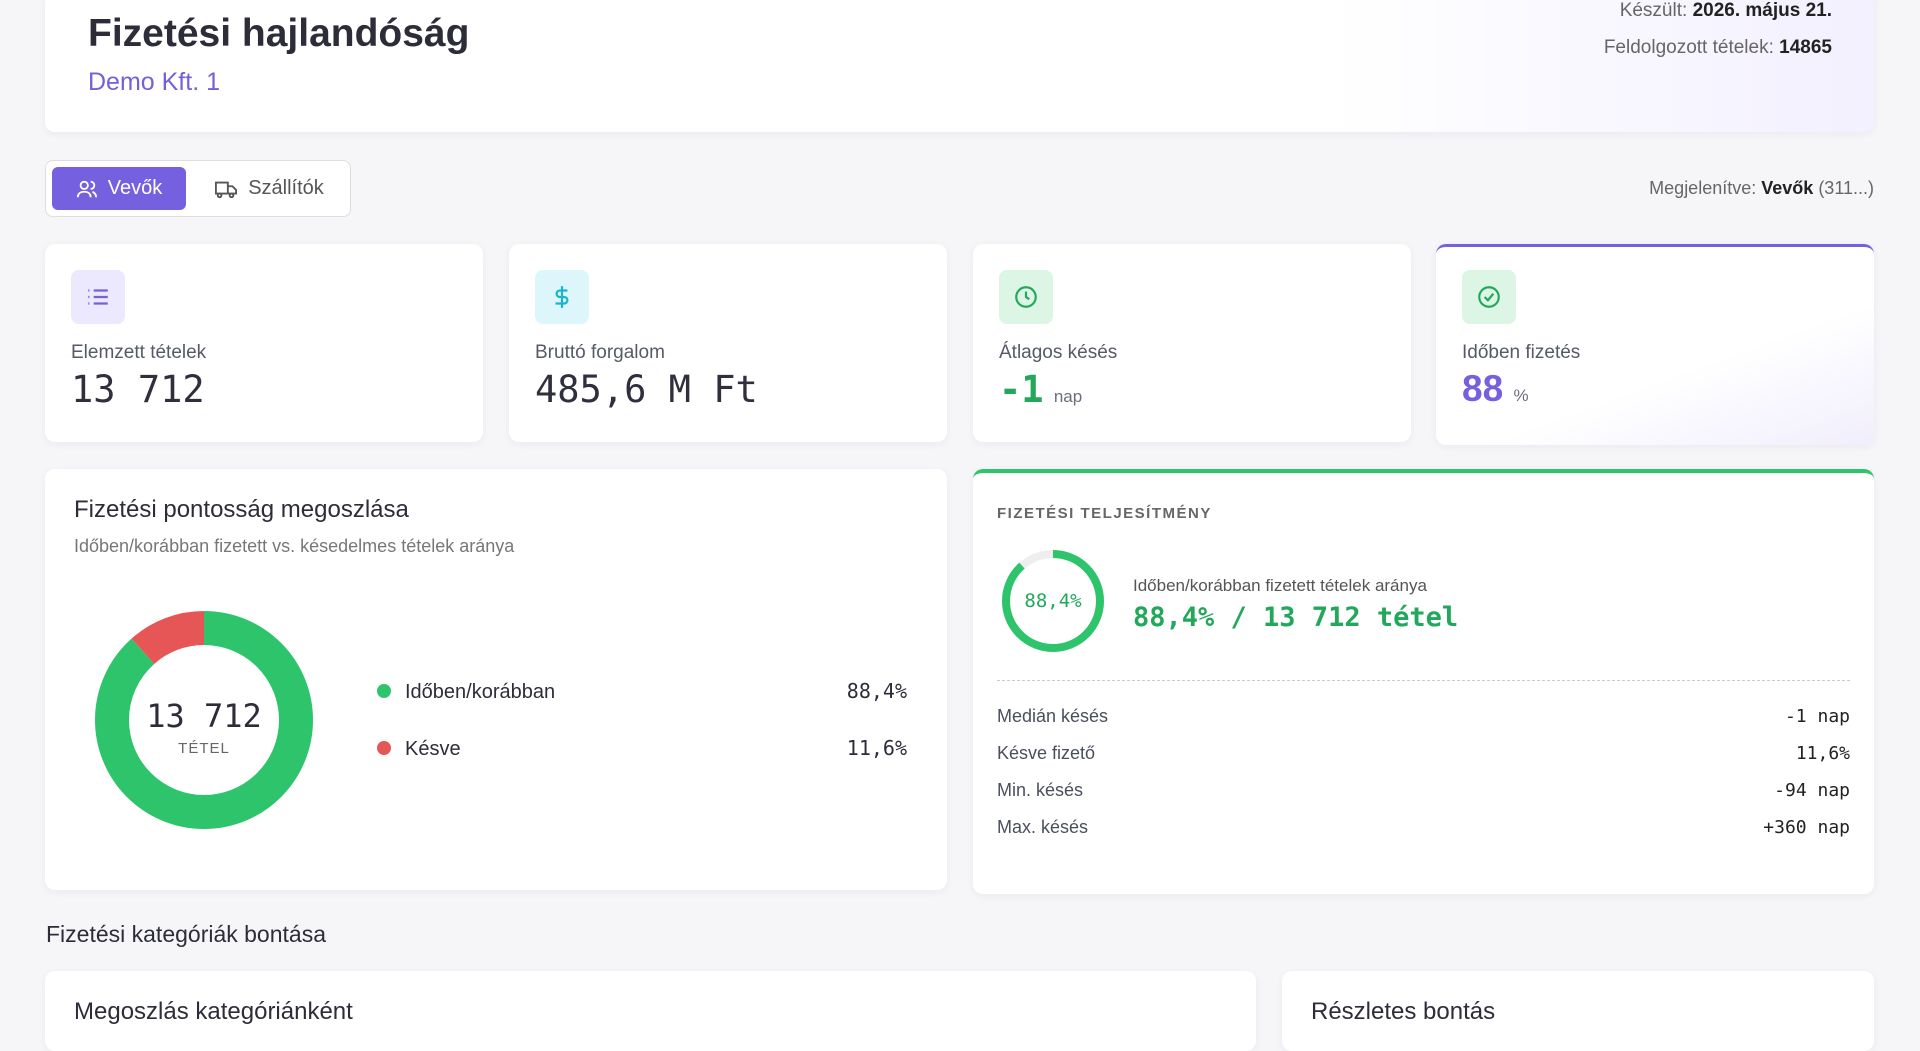 The image size is (1920, 1051). Describe the element at coordinates (877, 748) in the screenshot. I see `legend-value: 11,6%` at that location.